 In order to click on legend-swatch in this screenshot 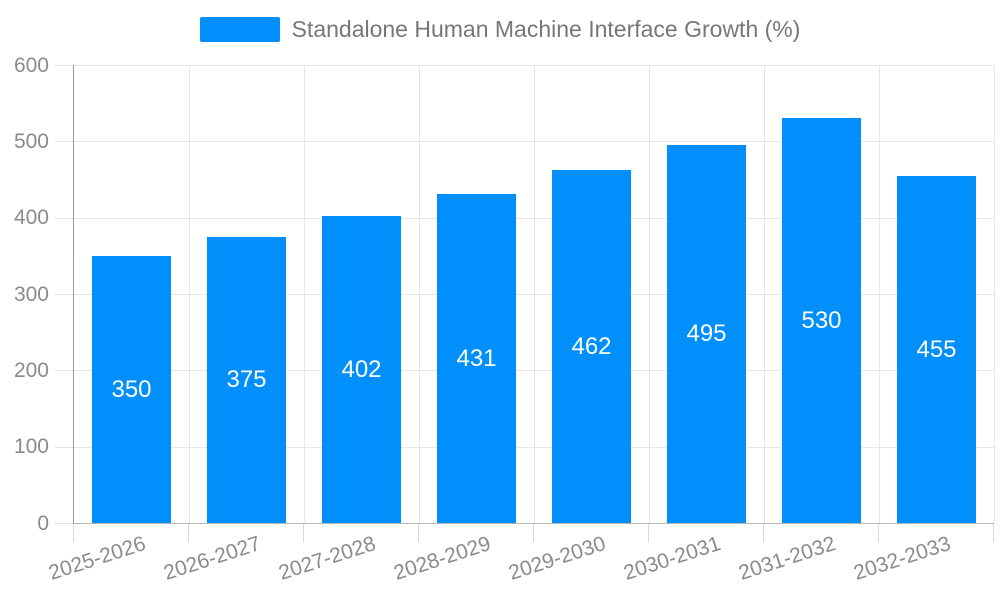, I will do `click(239, 29)`.